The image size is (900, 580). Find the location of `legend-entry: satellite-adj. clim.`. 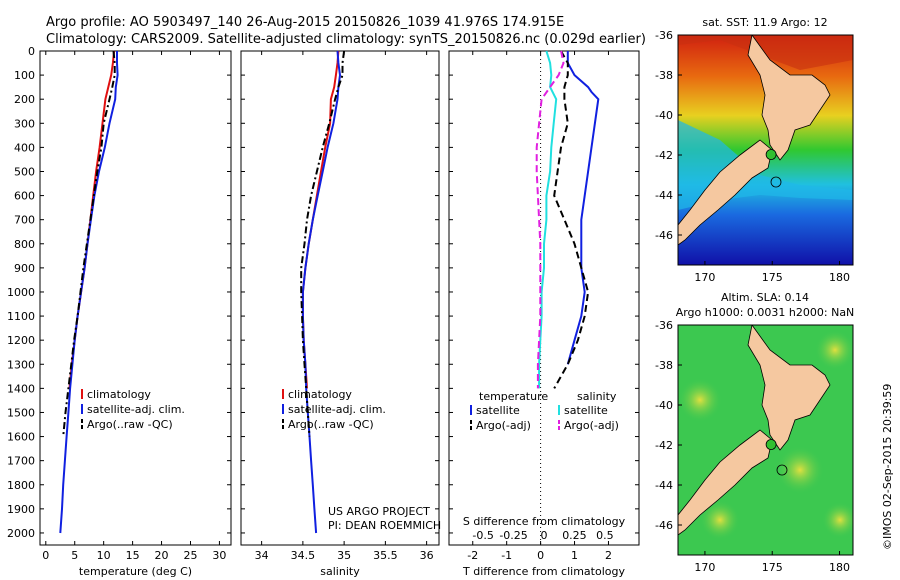

legend-entry: satellite-adj. clim. is located at coordinates (136, 409).